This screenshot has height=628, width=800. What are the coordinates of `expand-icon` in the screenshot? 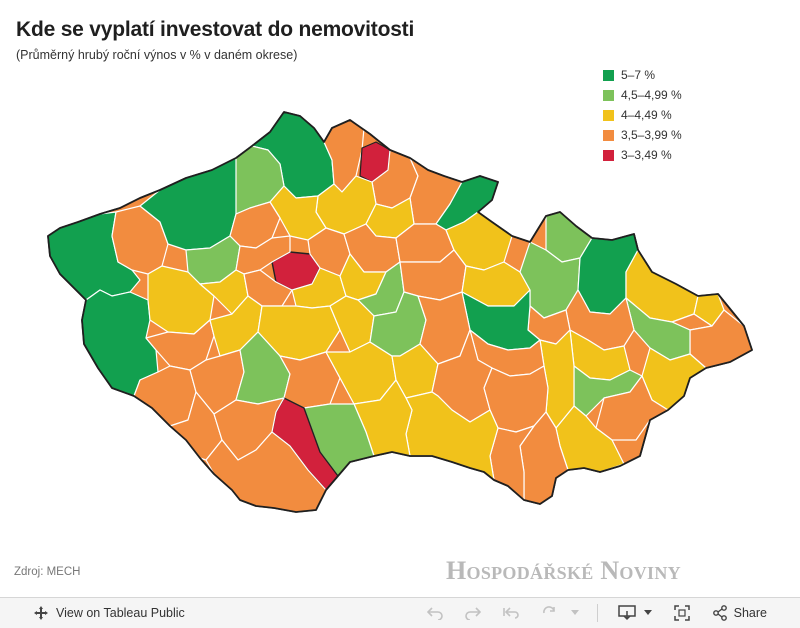 It's located at (41, 613).